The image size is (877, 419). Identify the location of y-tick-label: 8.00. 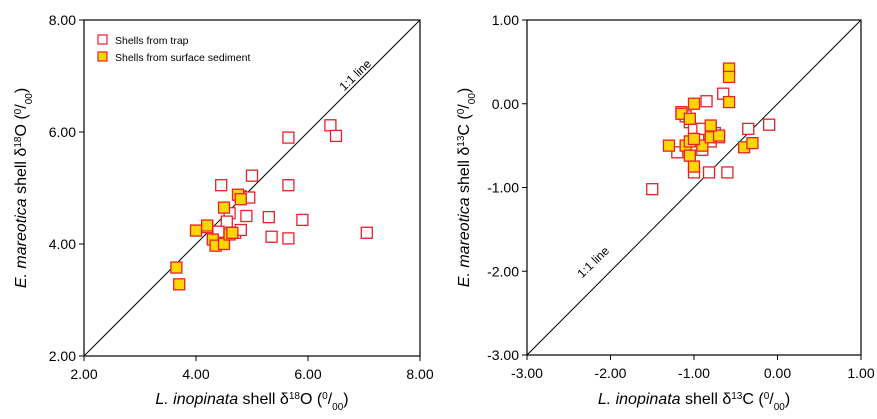
(62, 20).